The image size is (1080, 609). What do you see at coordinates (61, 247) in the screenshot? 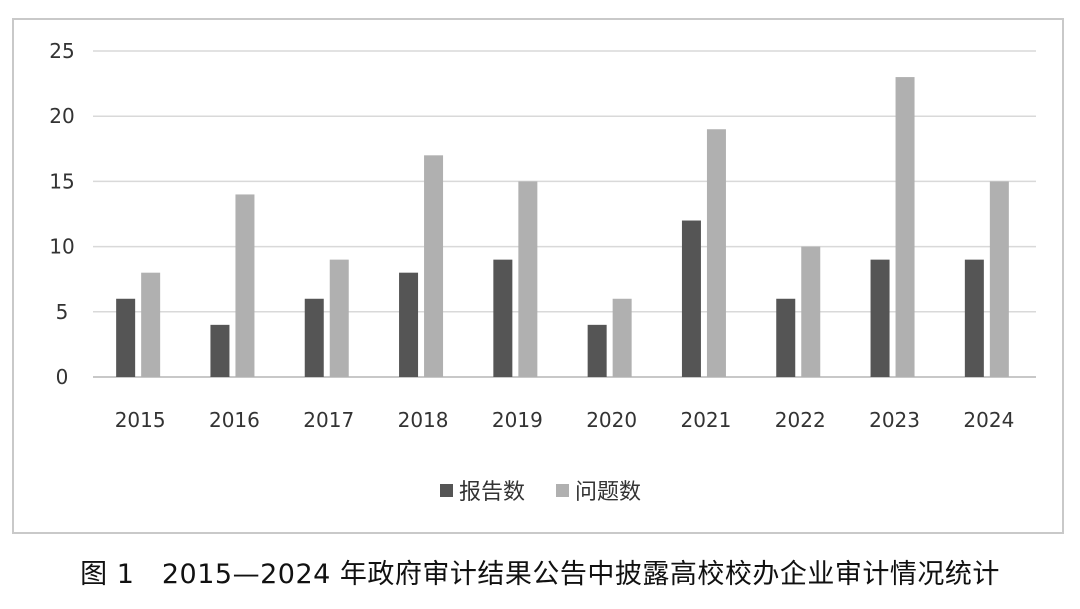
I see `y-tick-label: 10` at bounding box center [61, 247].